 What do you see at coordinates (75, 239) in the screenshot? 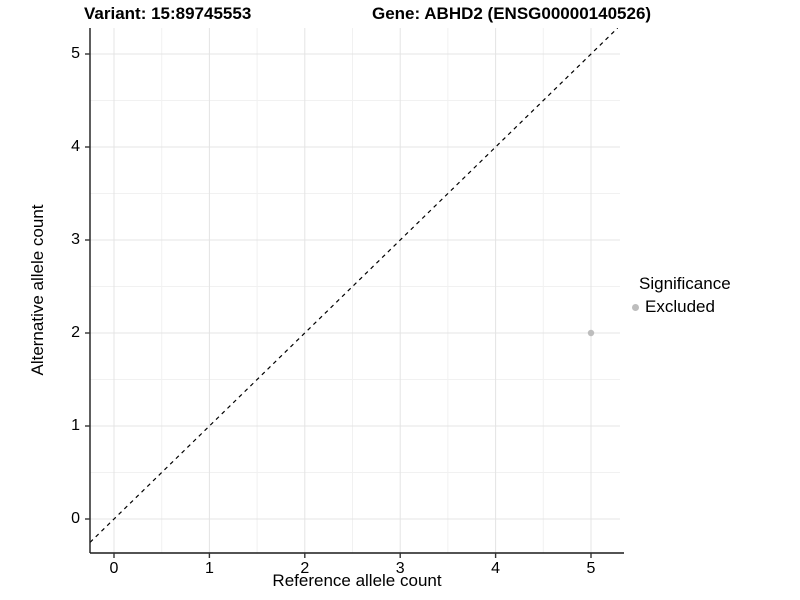
I see `y-tick-label: 3` at bounding box center [75, 239].